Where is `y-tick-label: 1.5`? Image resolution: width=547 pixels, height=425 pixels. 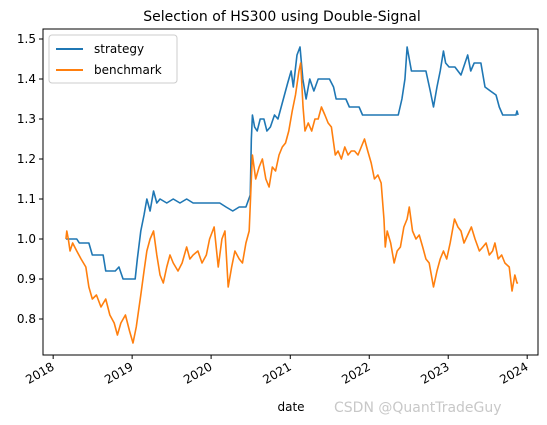 y-tick-label: 1.5 is located at coordinates (26, 39).